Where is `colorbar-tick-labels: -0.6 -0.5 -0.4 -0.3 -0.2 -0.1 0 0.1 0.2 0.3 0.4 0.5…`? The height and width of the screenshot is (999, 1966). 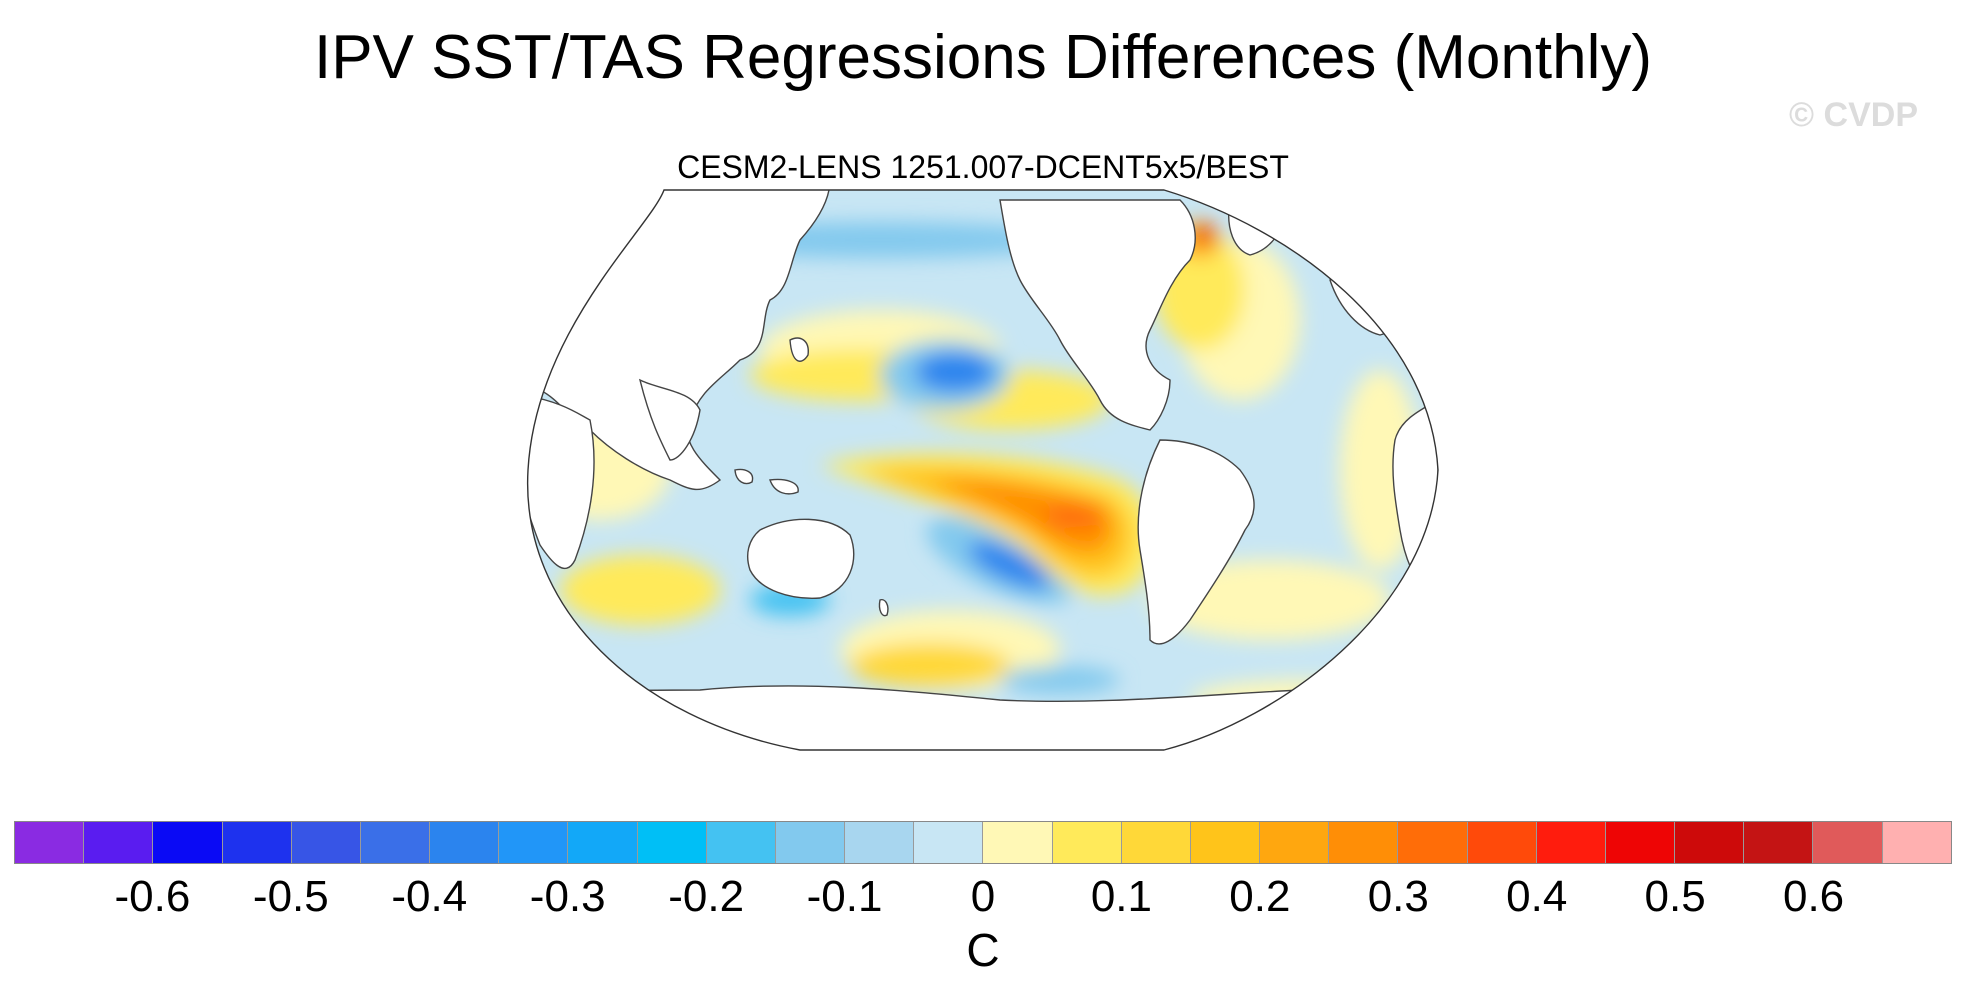
colorbar-tick-labels: -0.6 -0.5 -0.4 -0.3 -0.2 -0.1 0 0.1 0.2 0.3 0.4 0.5… is located at coordinates (983, 897).